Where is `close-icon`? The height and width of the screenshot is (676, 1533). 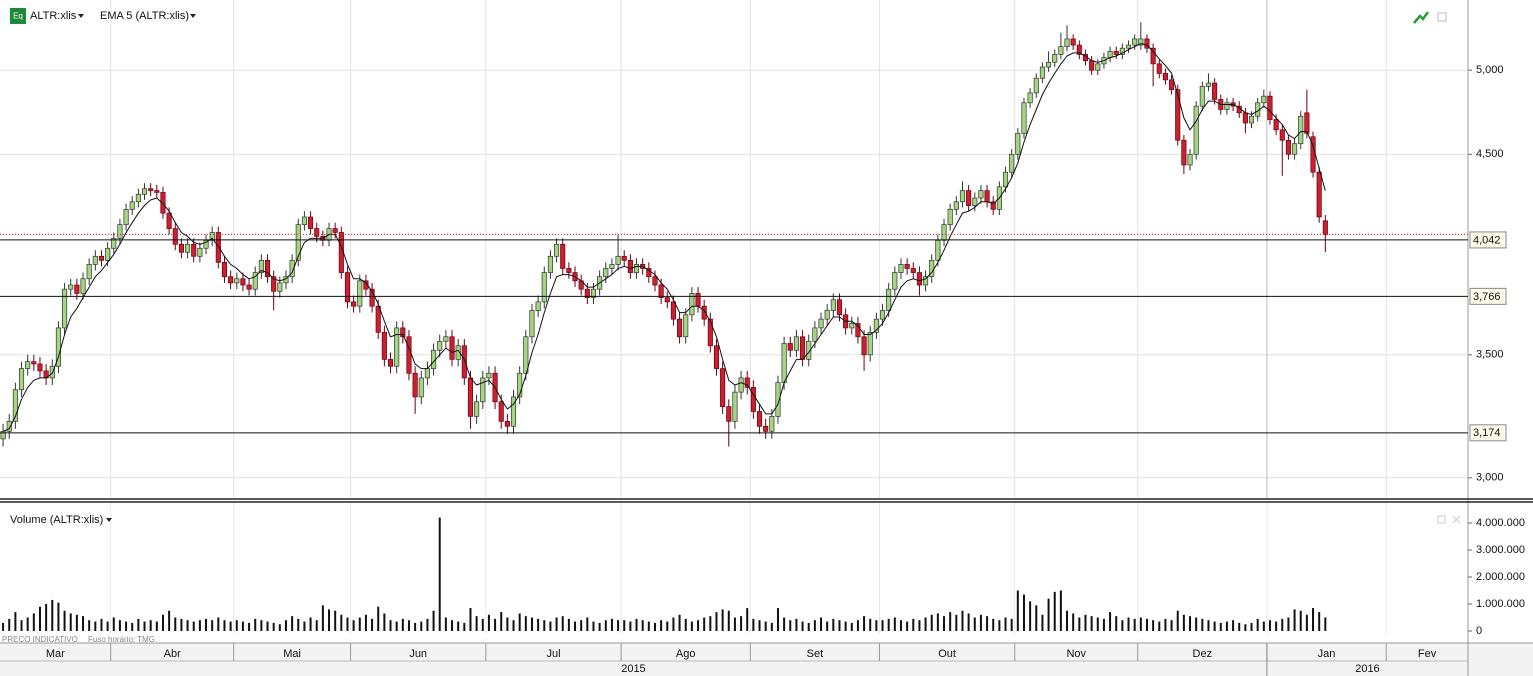
close-icon is located at coordinates (1456, 519).